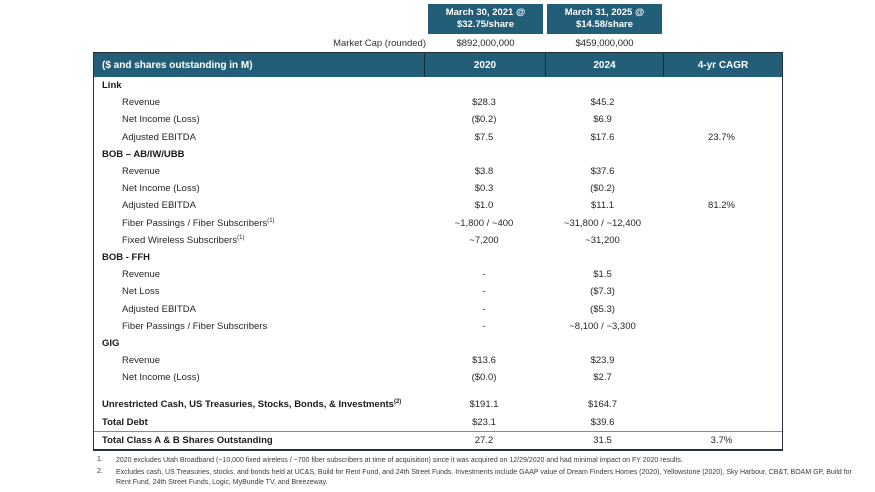 The width and height of the screenshot is (875, 492). Describe the element at coordinates (604, 65) in the screenshot. I see `table-header-2024: 2024` at that location.